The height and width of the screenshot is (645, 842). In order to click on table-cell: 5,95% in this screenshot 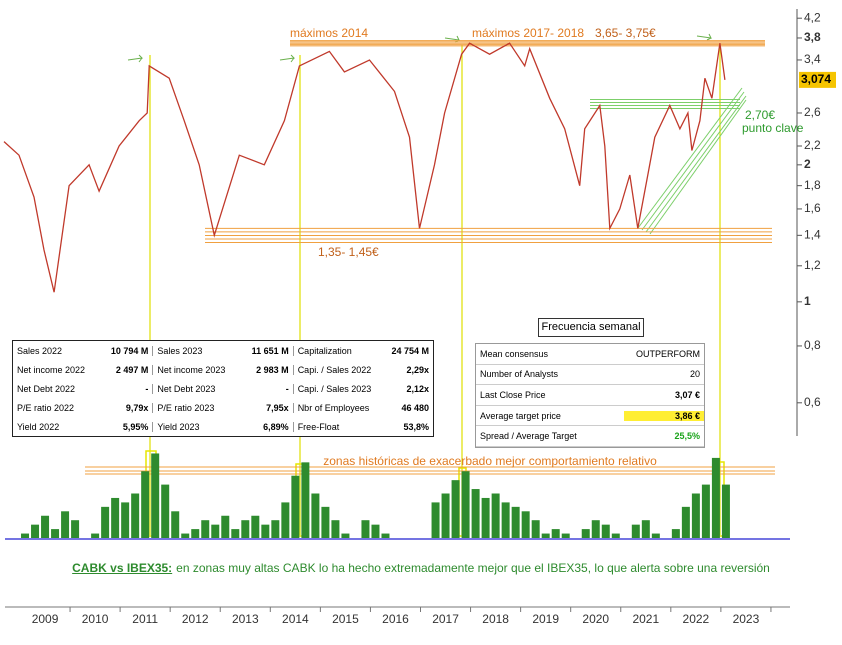, I will do `click(127, 426)`.